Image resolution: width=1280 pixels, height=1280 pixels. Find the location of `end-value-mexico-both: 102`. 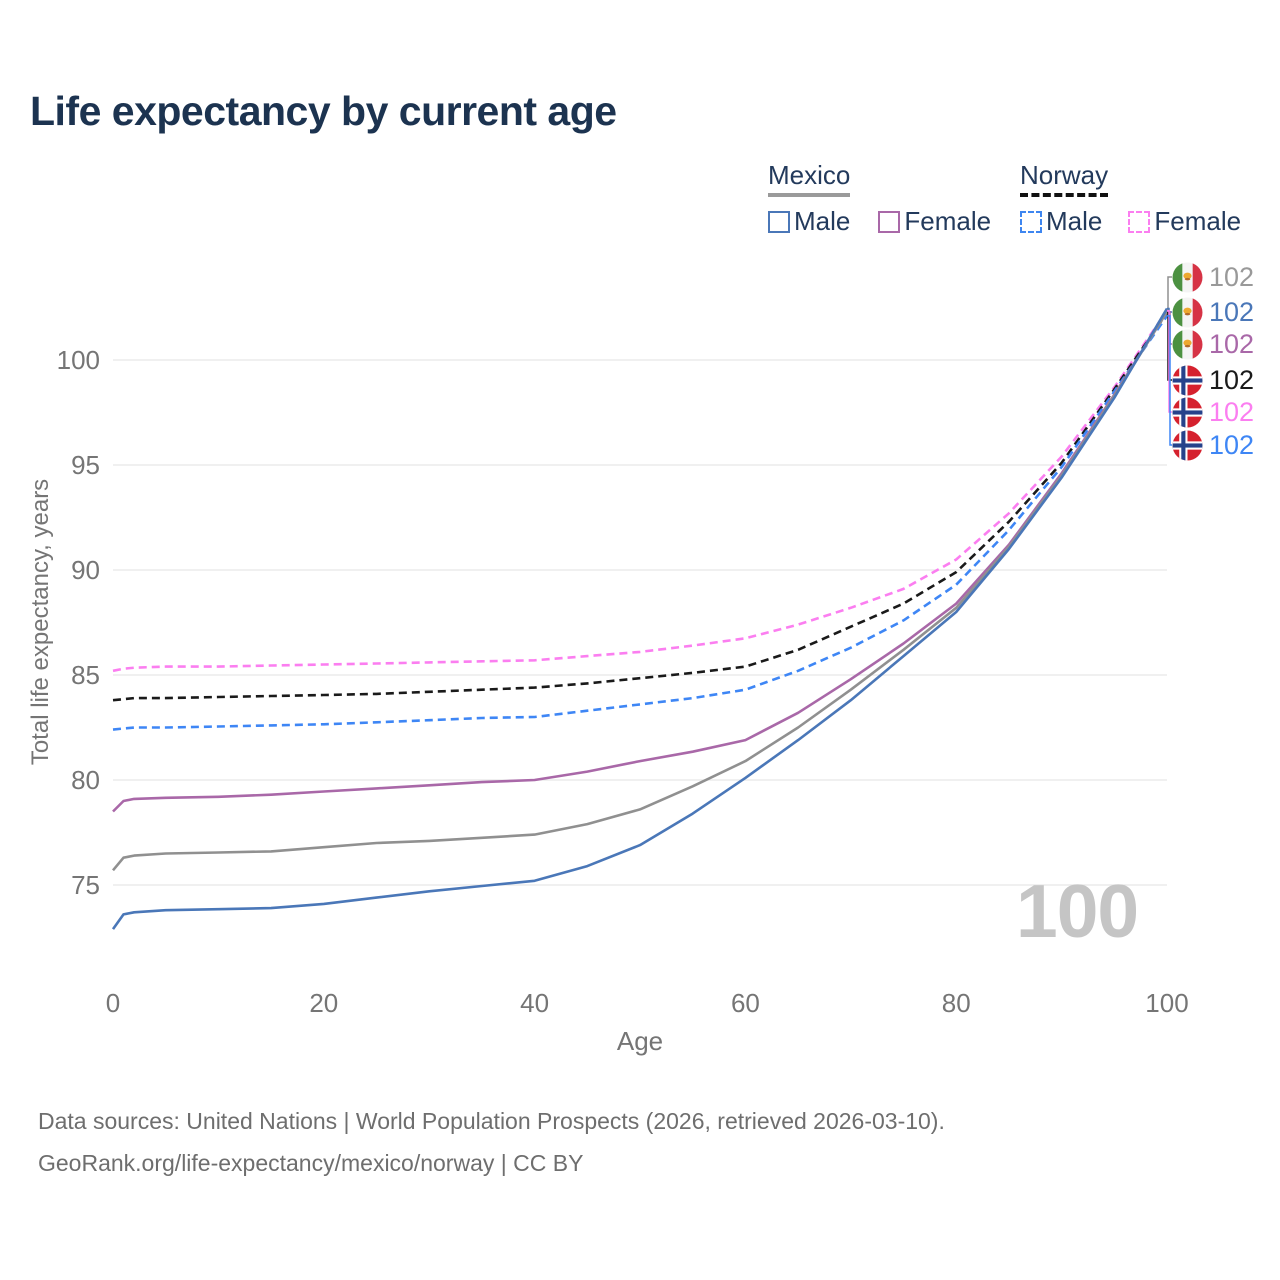

end-value-mexico-both: 102 is located at coordinates (1232, 276).